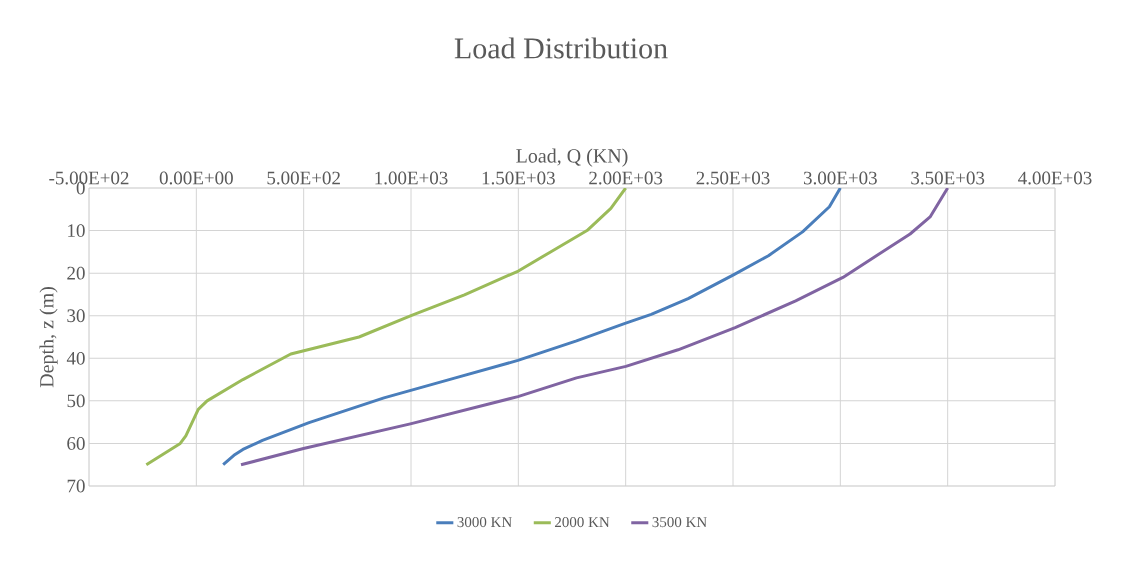  Describe the element at coordinates (76, 316) in the screenshot. I see `y-tick-label: 30` at that location.